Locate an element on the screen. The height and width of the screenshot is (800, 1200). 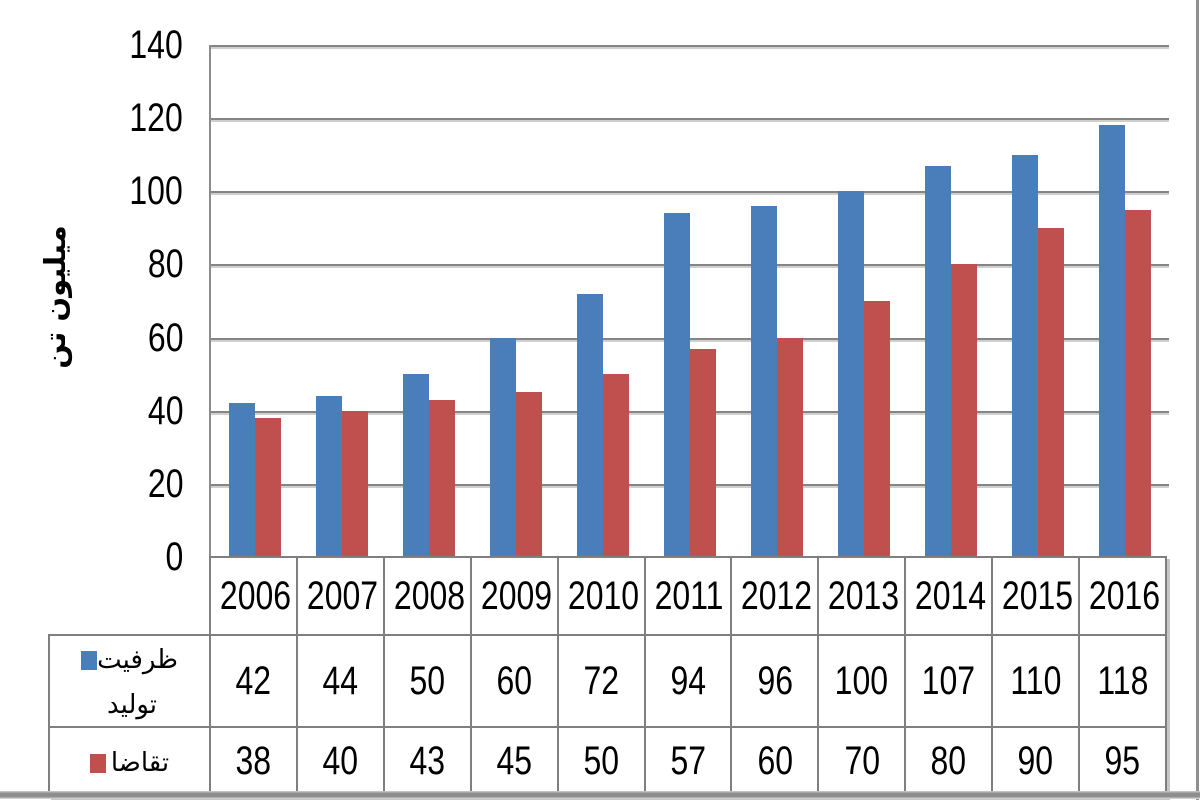
table-row-demand: تقاضا 38 40 43 45 50 57 60 70 80 90 95 is located at coordinates (607, 761).